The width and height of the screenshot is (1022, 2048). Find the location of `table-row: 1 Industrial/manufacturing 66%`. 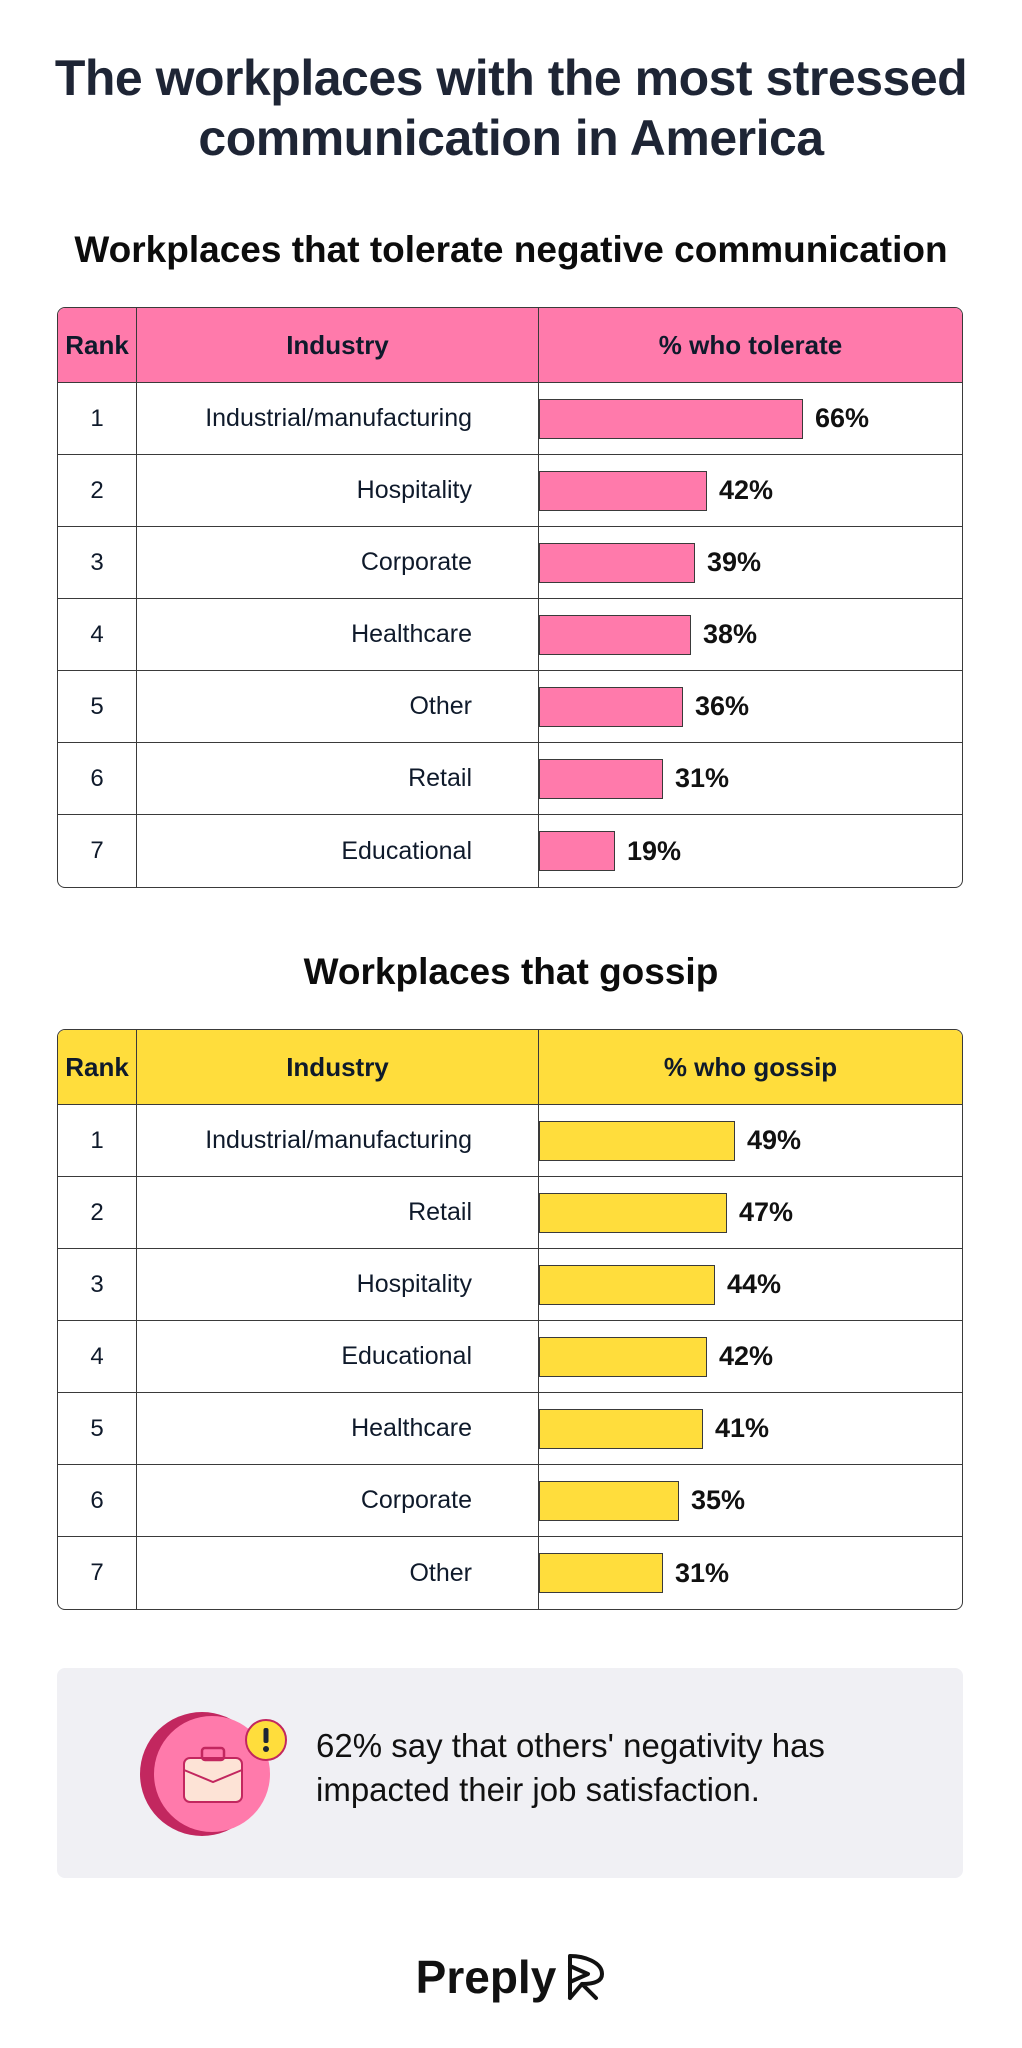

table-row: 1 Industrial/manufacturing 66% is located at coordinates (510, 419).